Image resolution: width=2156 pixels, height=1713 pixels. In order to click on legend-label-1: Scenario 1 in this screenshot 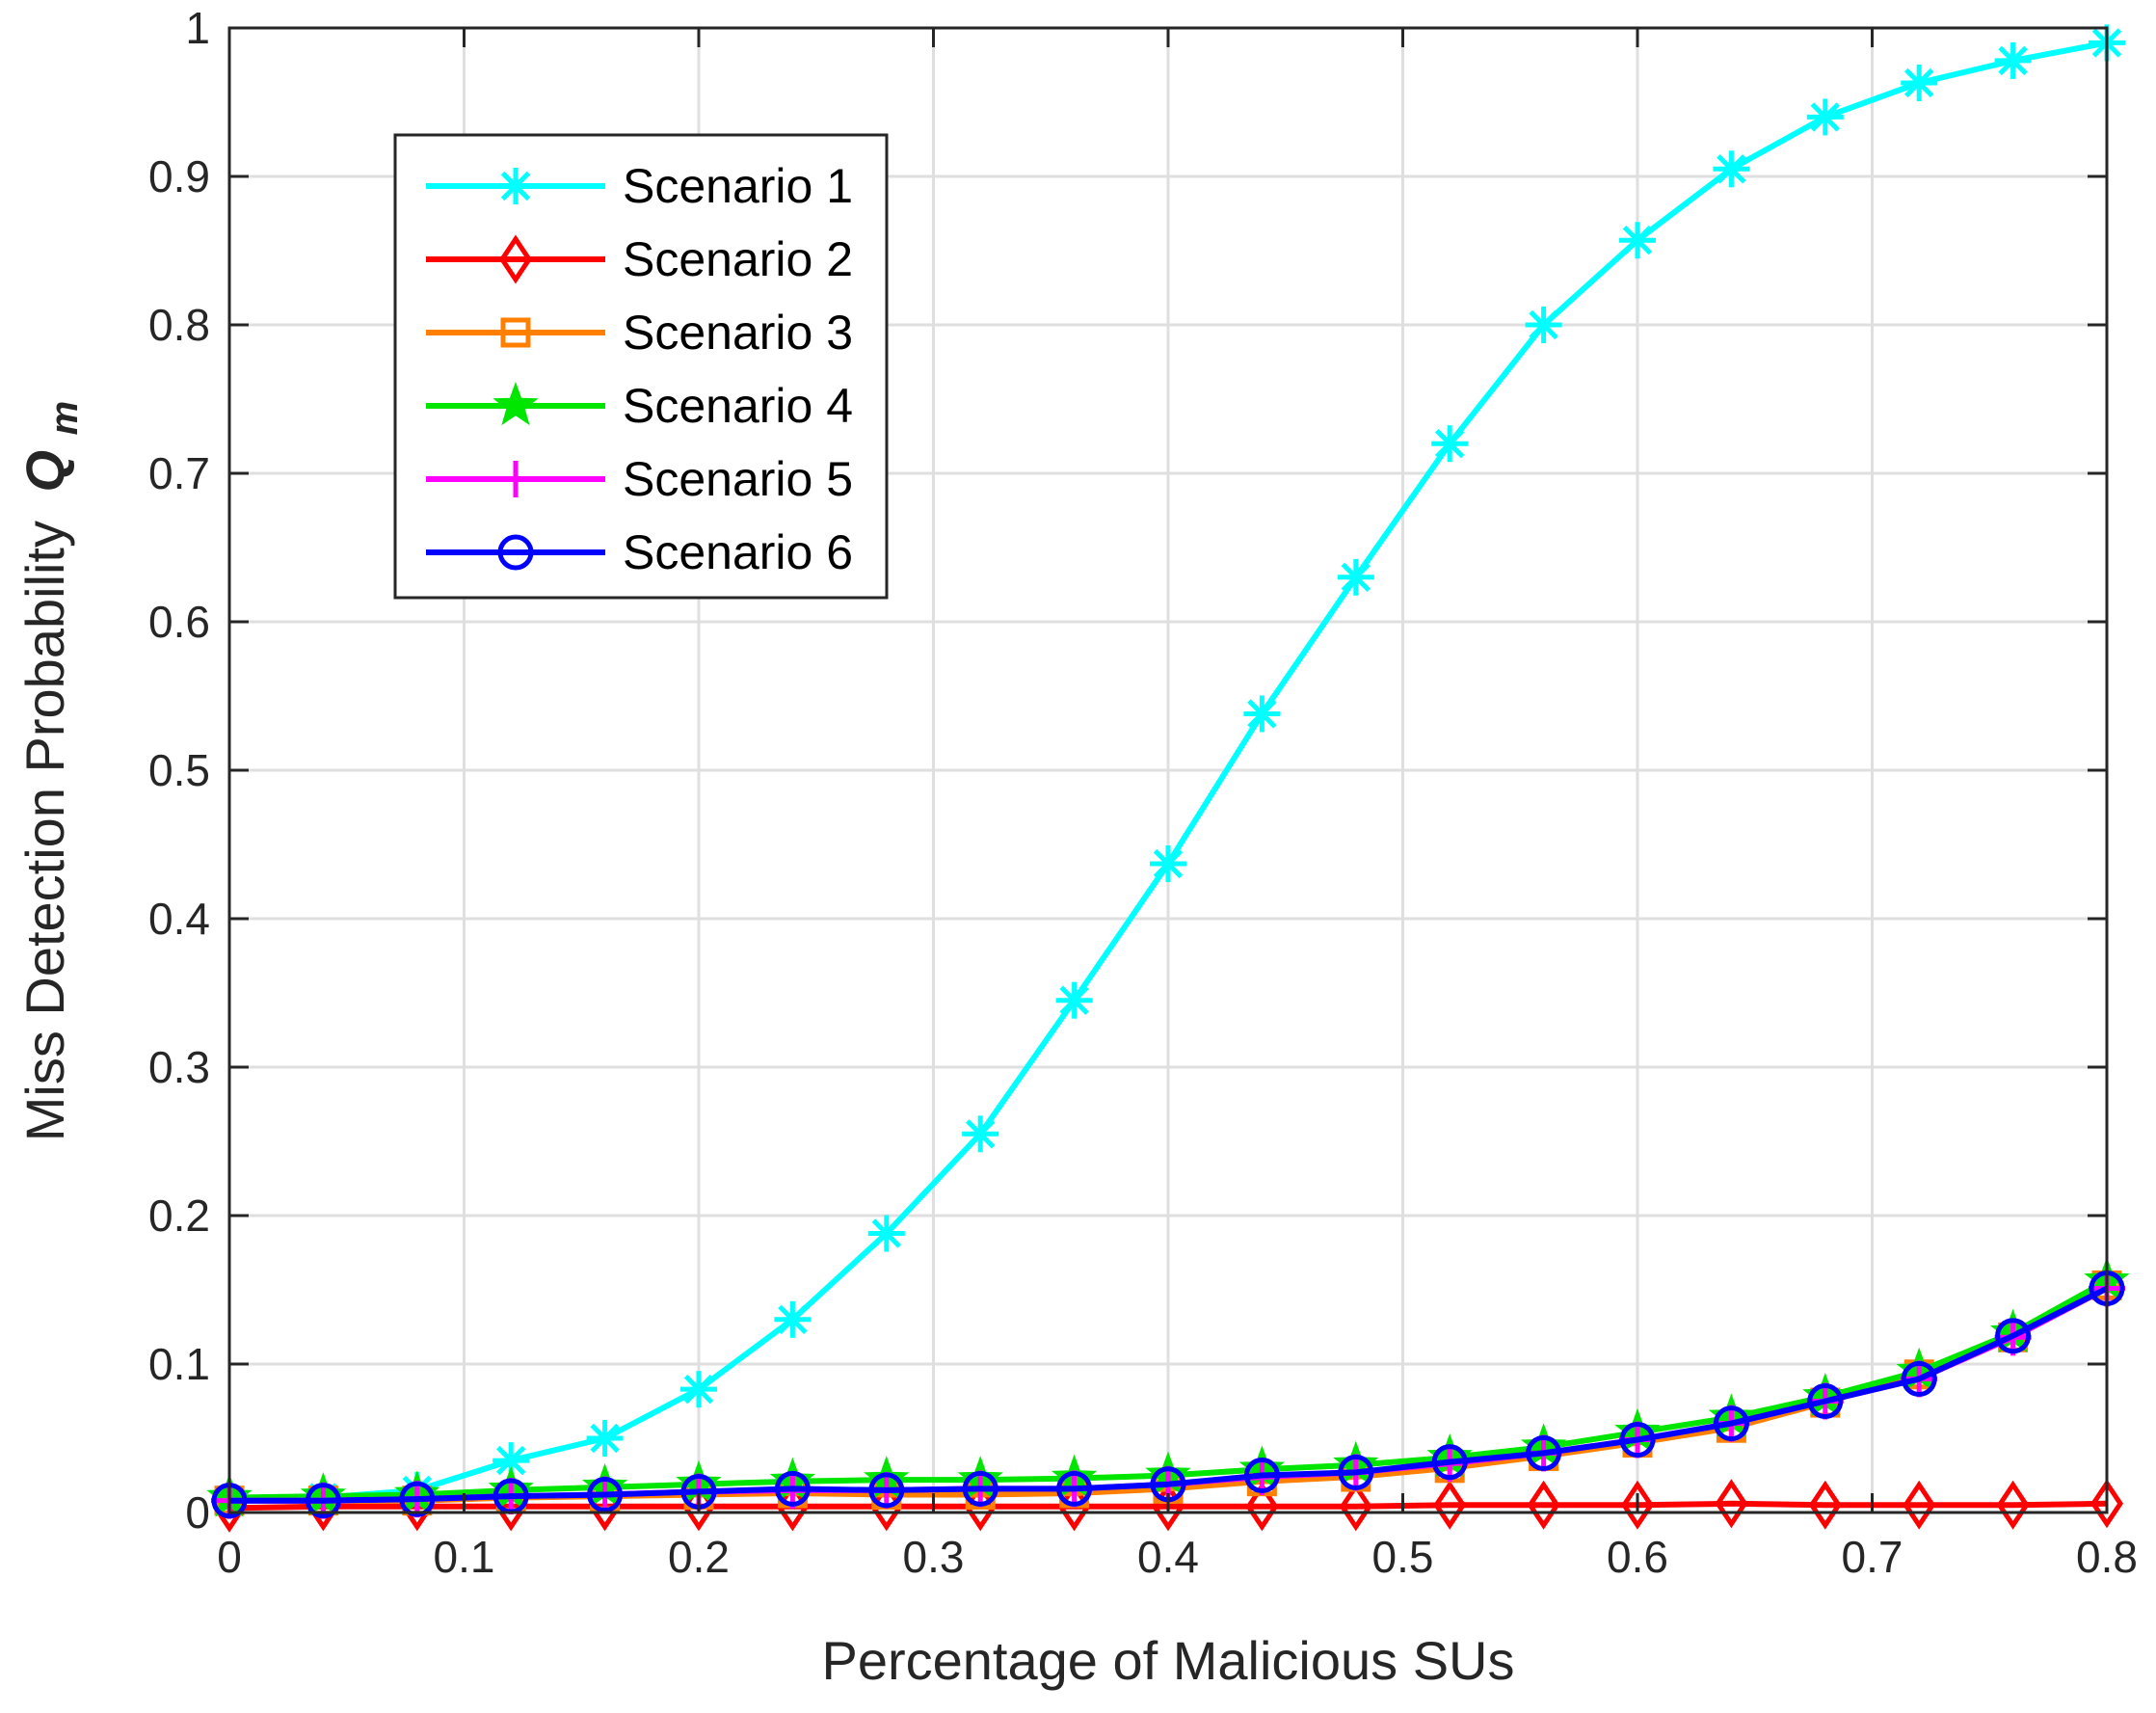, I will do `click(738, 186)`.